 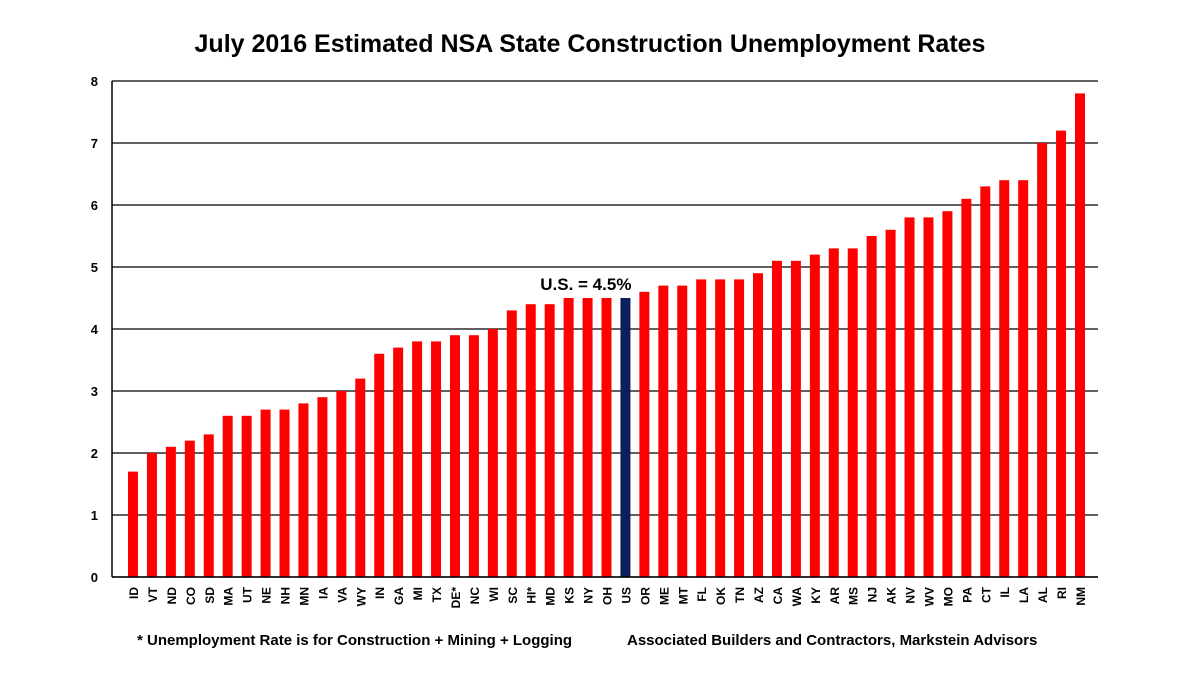 What do you see at coordinates (286, 595) in the screenshot?
I see `x-tick-label: NH` at bounding box center [286, 595].